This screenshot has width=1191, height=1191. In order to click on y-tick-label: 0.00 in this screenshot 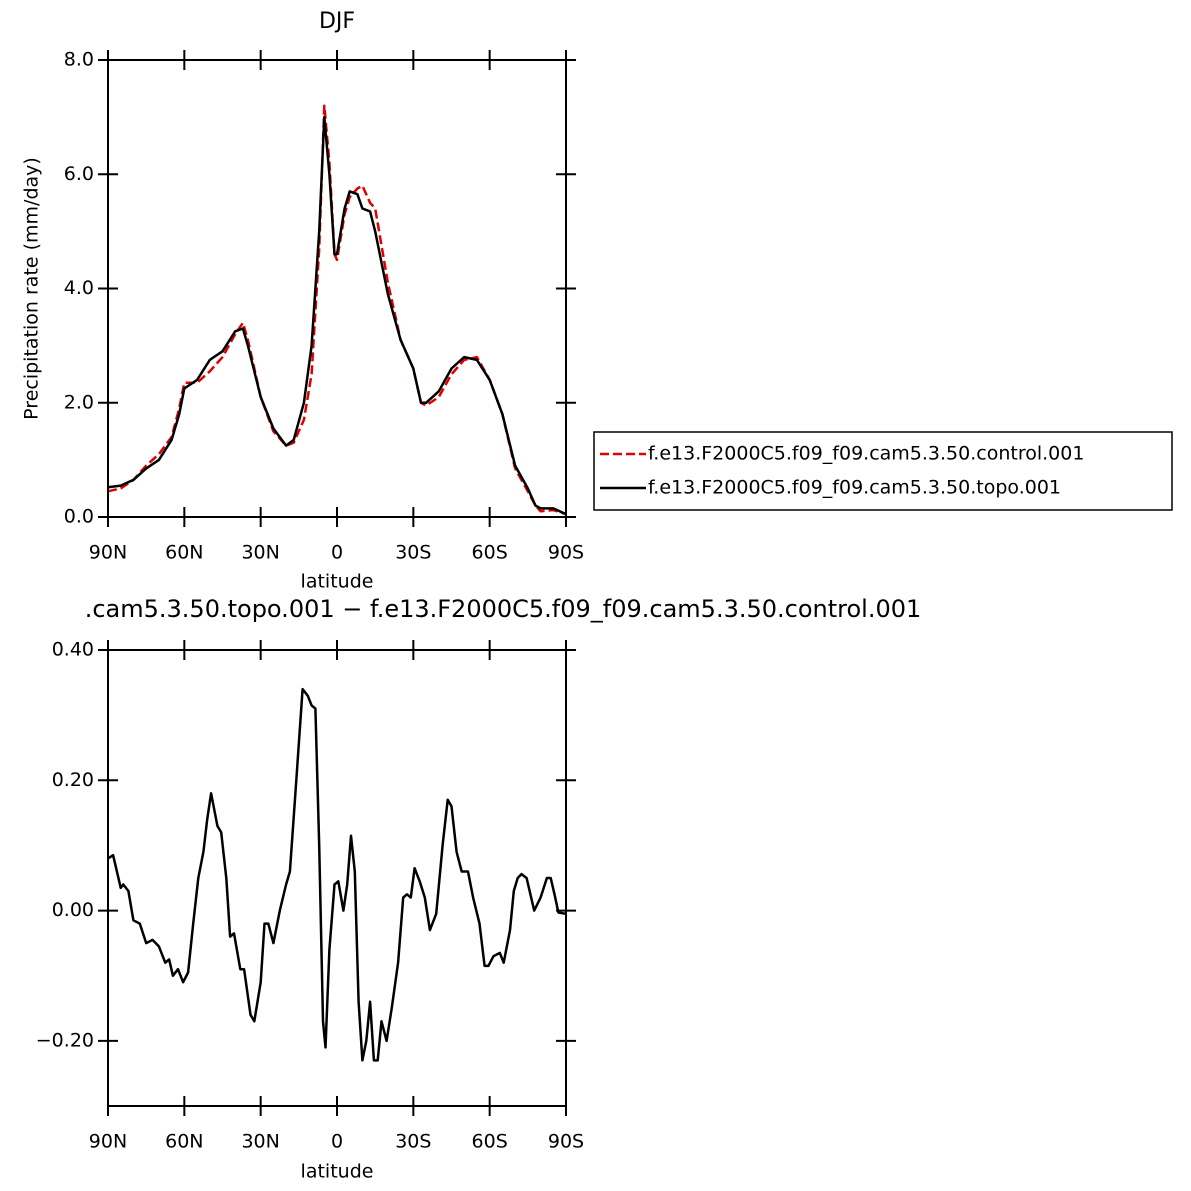, I will do `click(73, 910)`.